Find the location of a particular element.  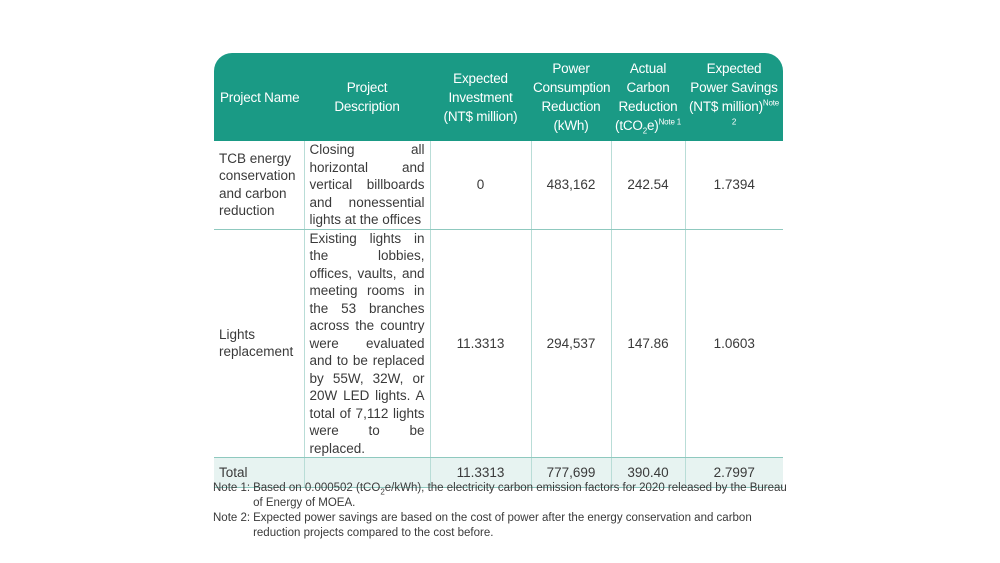

row-investment: 0 is located at coordinates (480, 185).